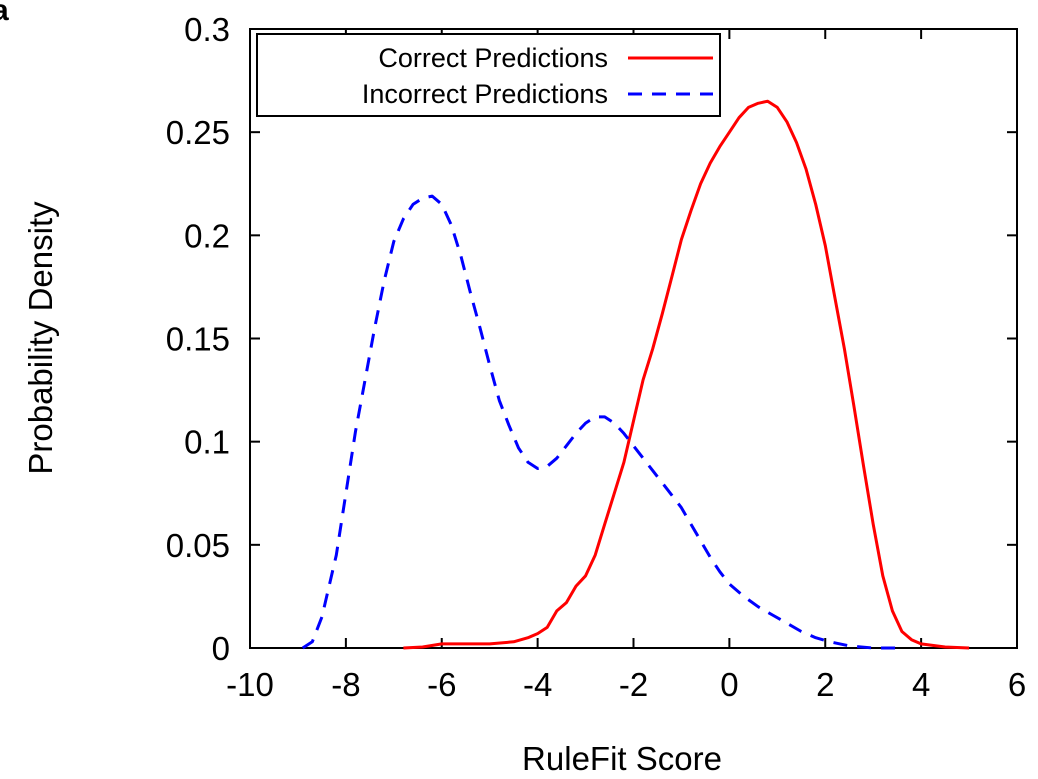 This screenshot has width=1038, height=779. I want to click on legend-box, so click(488, 75).